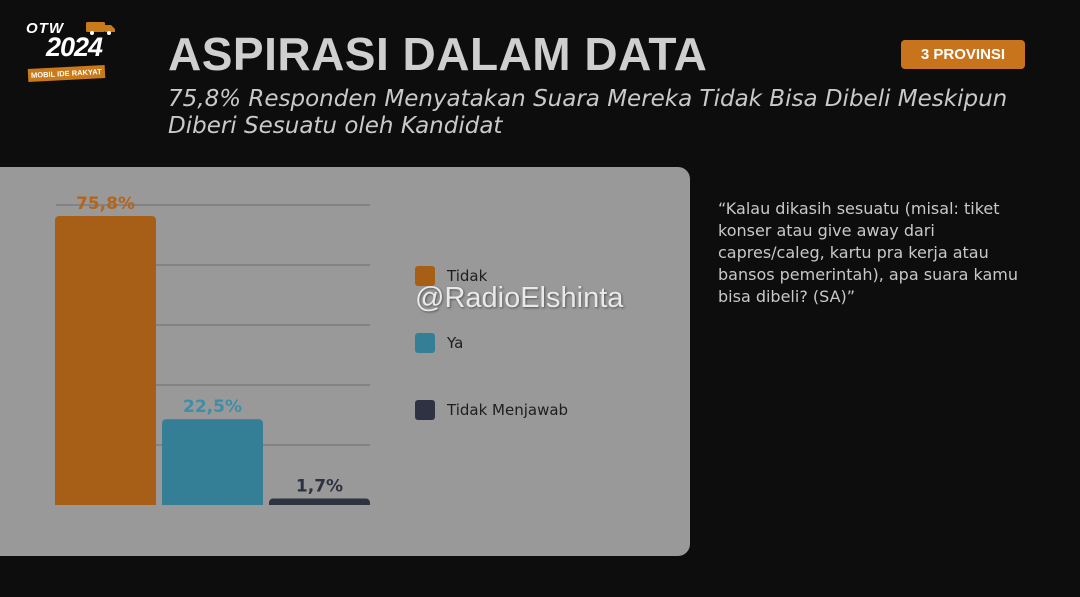 The height and width of the screenshot is (597, 1080). I want to click on logo-year: 2024, so click(74, 47).